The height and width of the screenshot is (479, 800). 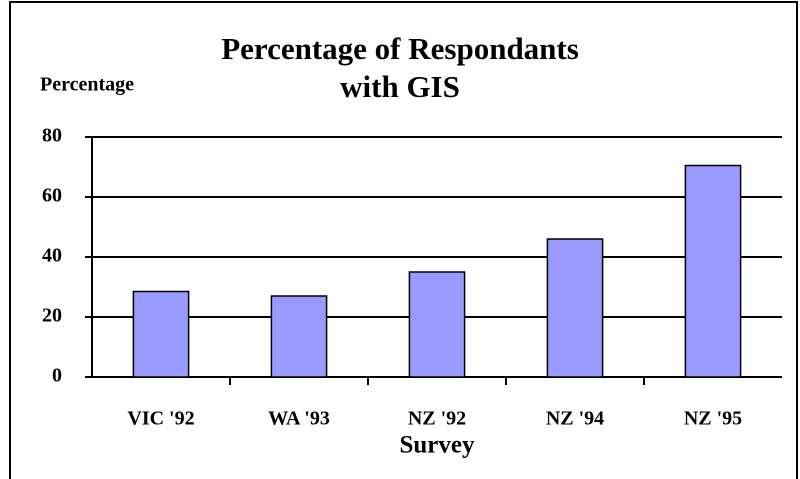 I want to click on y-axis-label: Percentage, so click(x=87, y=85).